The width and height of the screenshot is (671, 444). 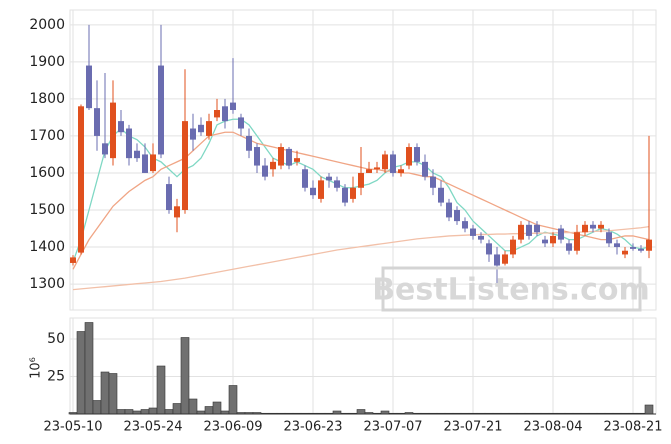 What do you see at coordinates (152, 427) in the screenshot?
I see `x-tick-label: 23-05-24` at bounding box center [152, 427].